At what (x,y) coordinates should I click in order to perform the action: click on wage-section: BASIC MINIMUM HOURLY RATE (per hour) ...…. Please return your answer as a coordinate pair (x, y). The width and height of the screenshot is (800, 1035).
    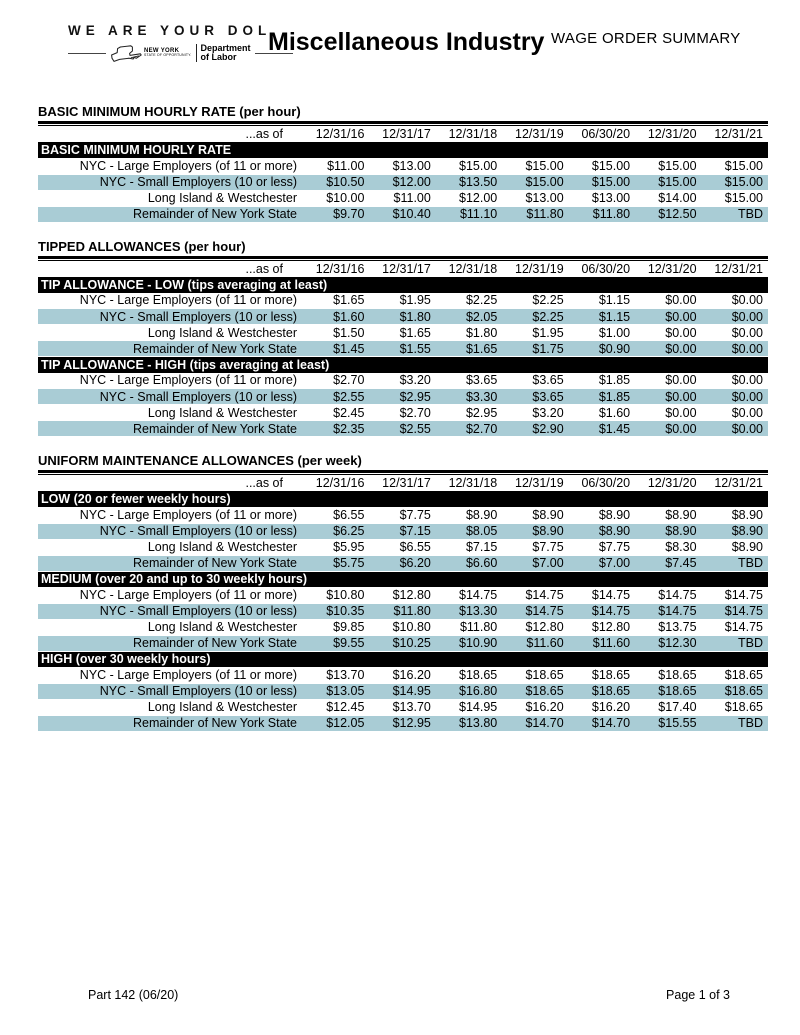
    Looking at the image, I should click on (403, 163).